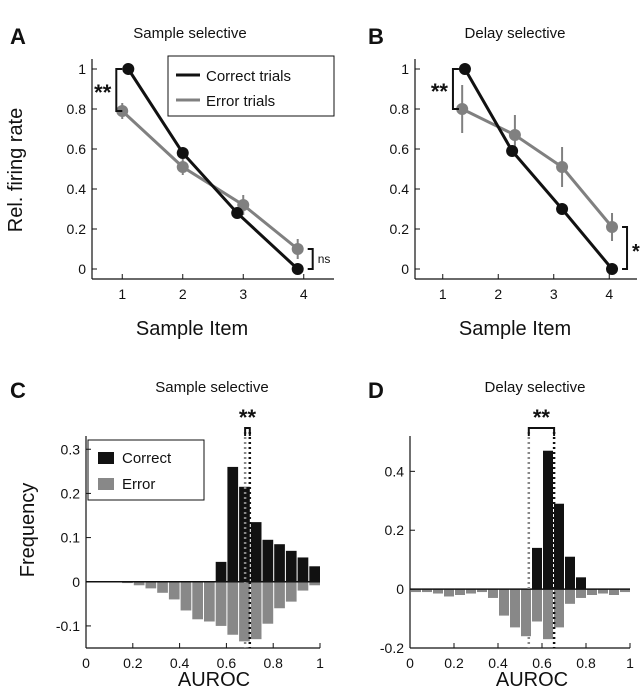 The height and width of the screenshot is (692, 640). What do you see at coordinates (609, 294) in the screenshot?
I see `panel-b-x-tick-label: 4` at bounding box center [609, 294].